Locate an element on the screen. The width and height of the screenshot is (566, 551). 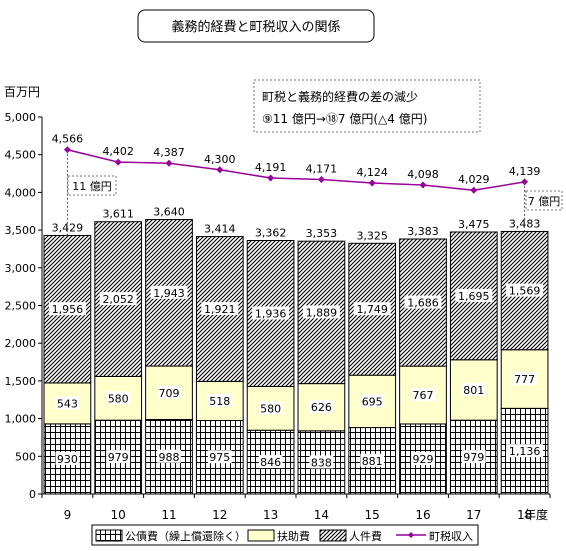
tax-revenue-label: 4,191 is located at coordinates (271, 167).